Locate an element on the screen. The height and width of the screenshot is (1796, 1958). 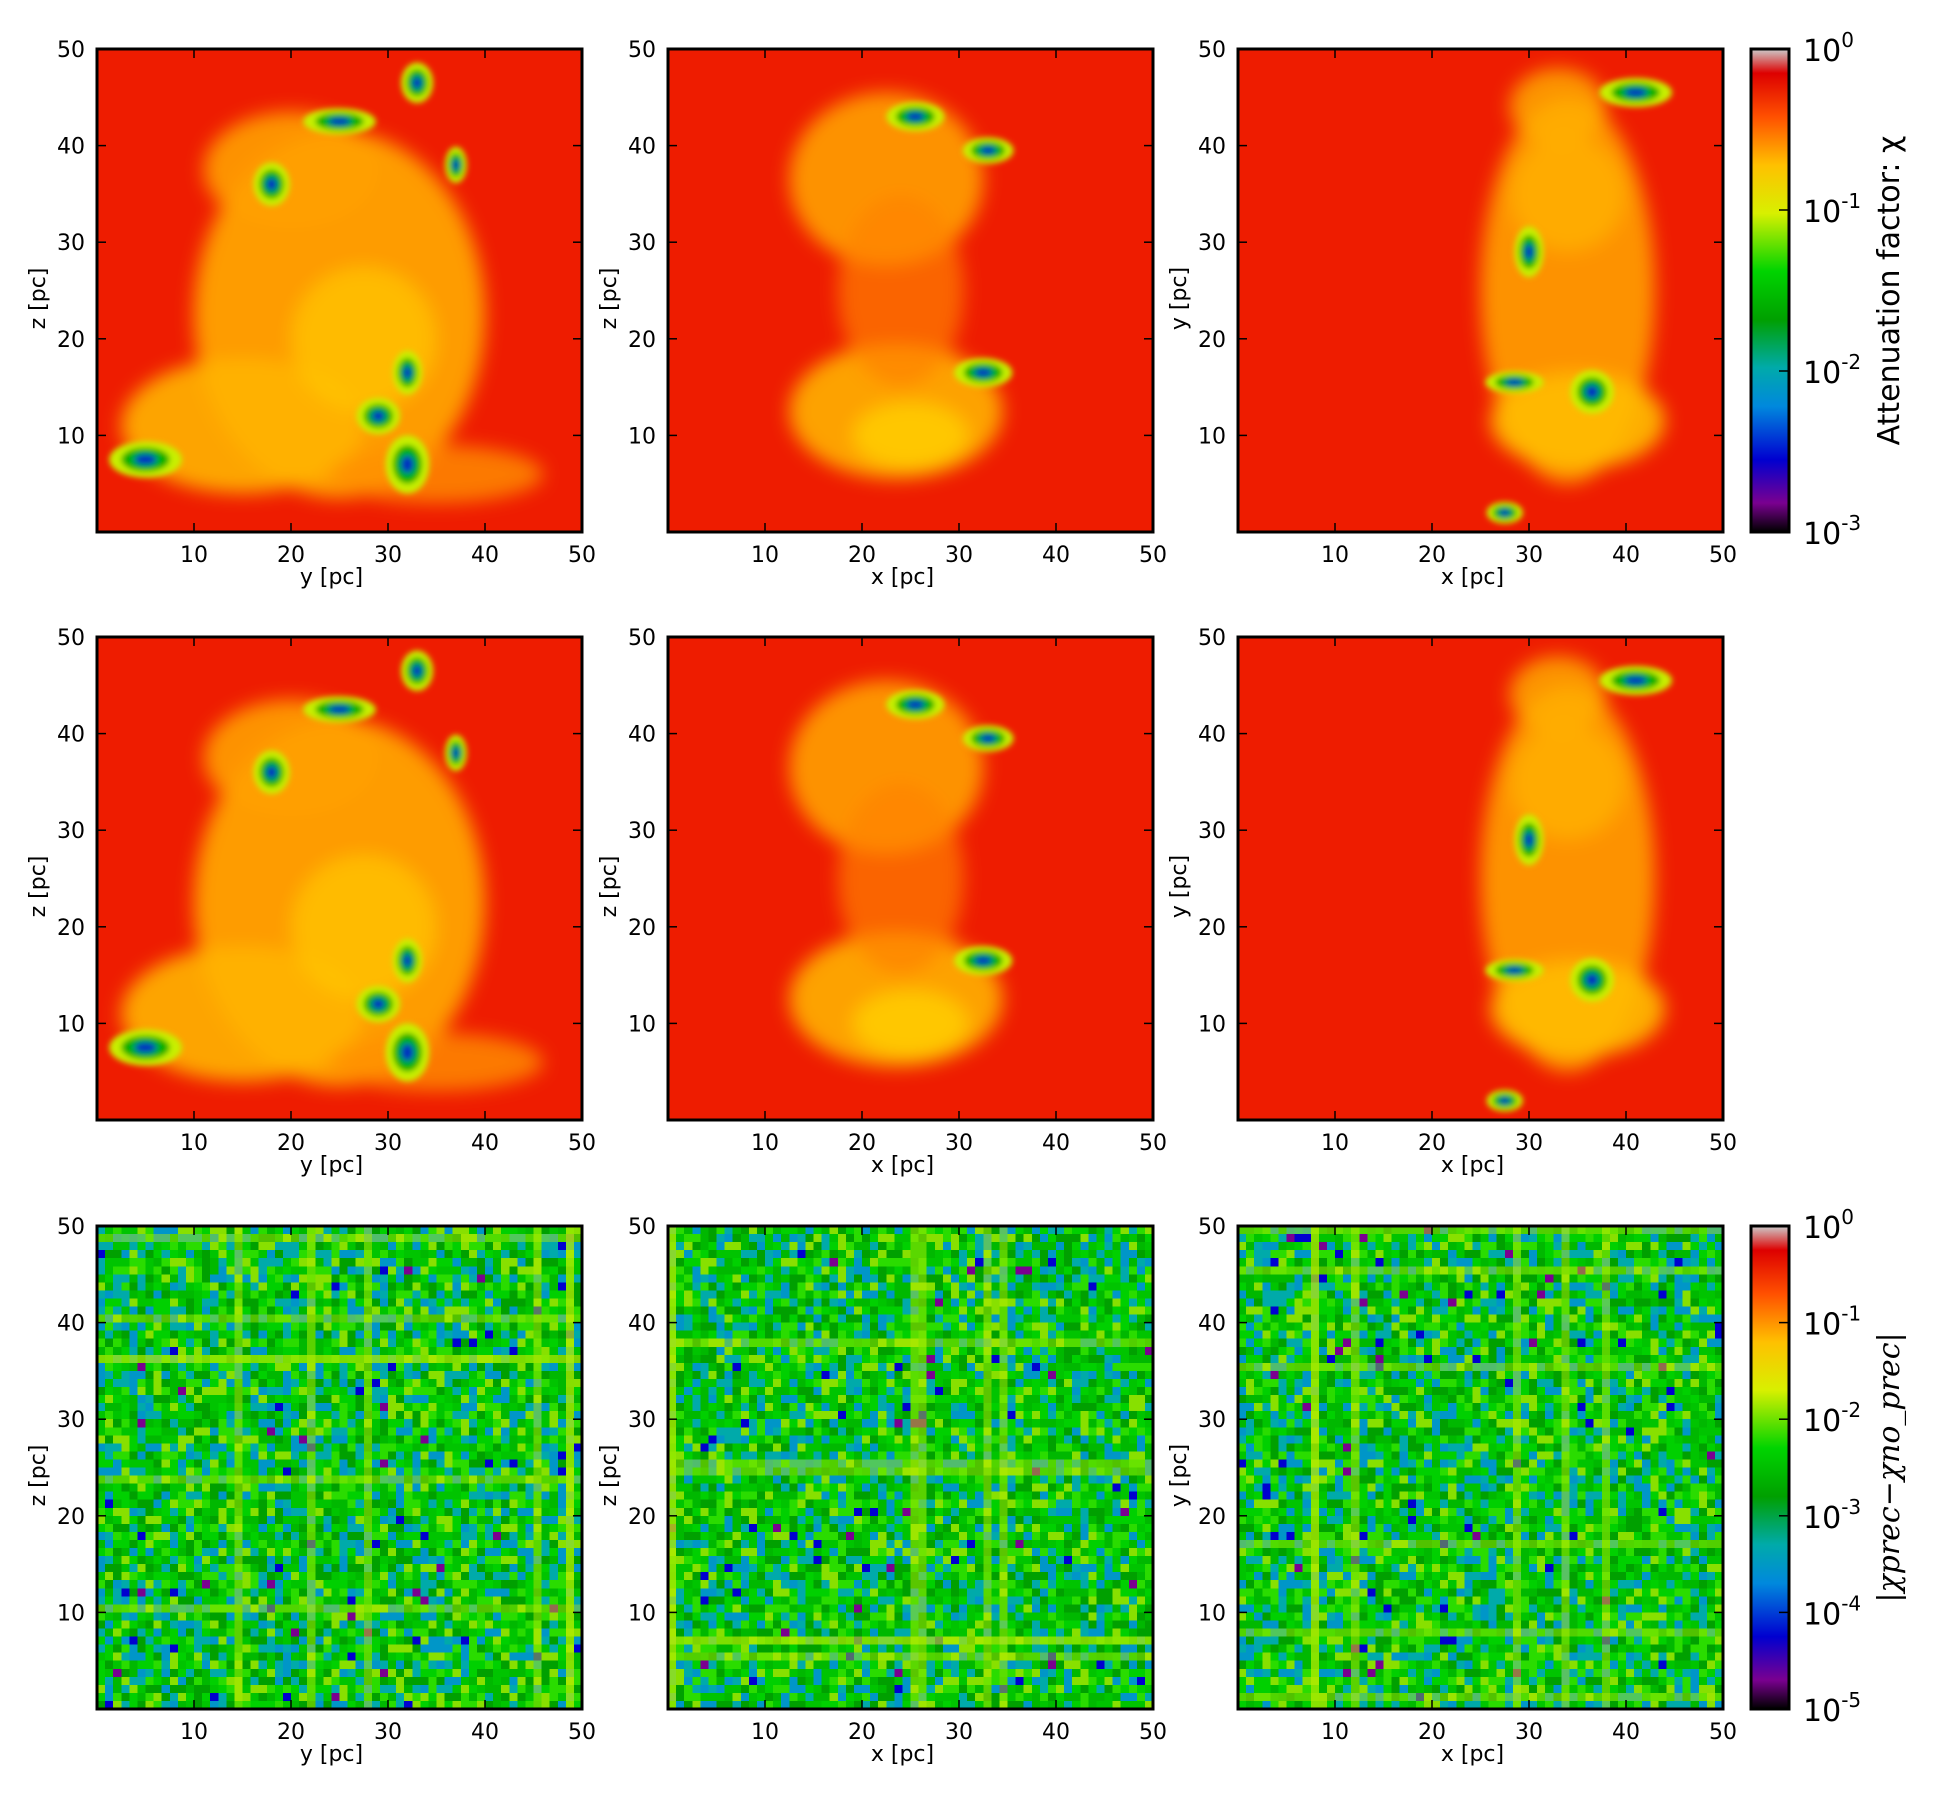
heatmap-panel-r3-c2: 10 20 30 40 50 10 20 30 40 50 x [pc] z [pc] is located at coordinates (882, 1491).